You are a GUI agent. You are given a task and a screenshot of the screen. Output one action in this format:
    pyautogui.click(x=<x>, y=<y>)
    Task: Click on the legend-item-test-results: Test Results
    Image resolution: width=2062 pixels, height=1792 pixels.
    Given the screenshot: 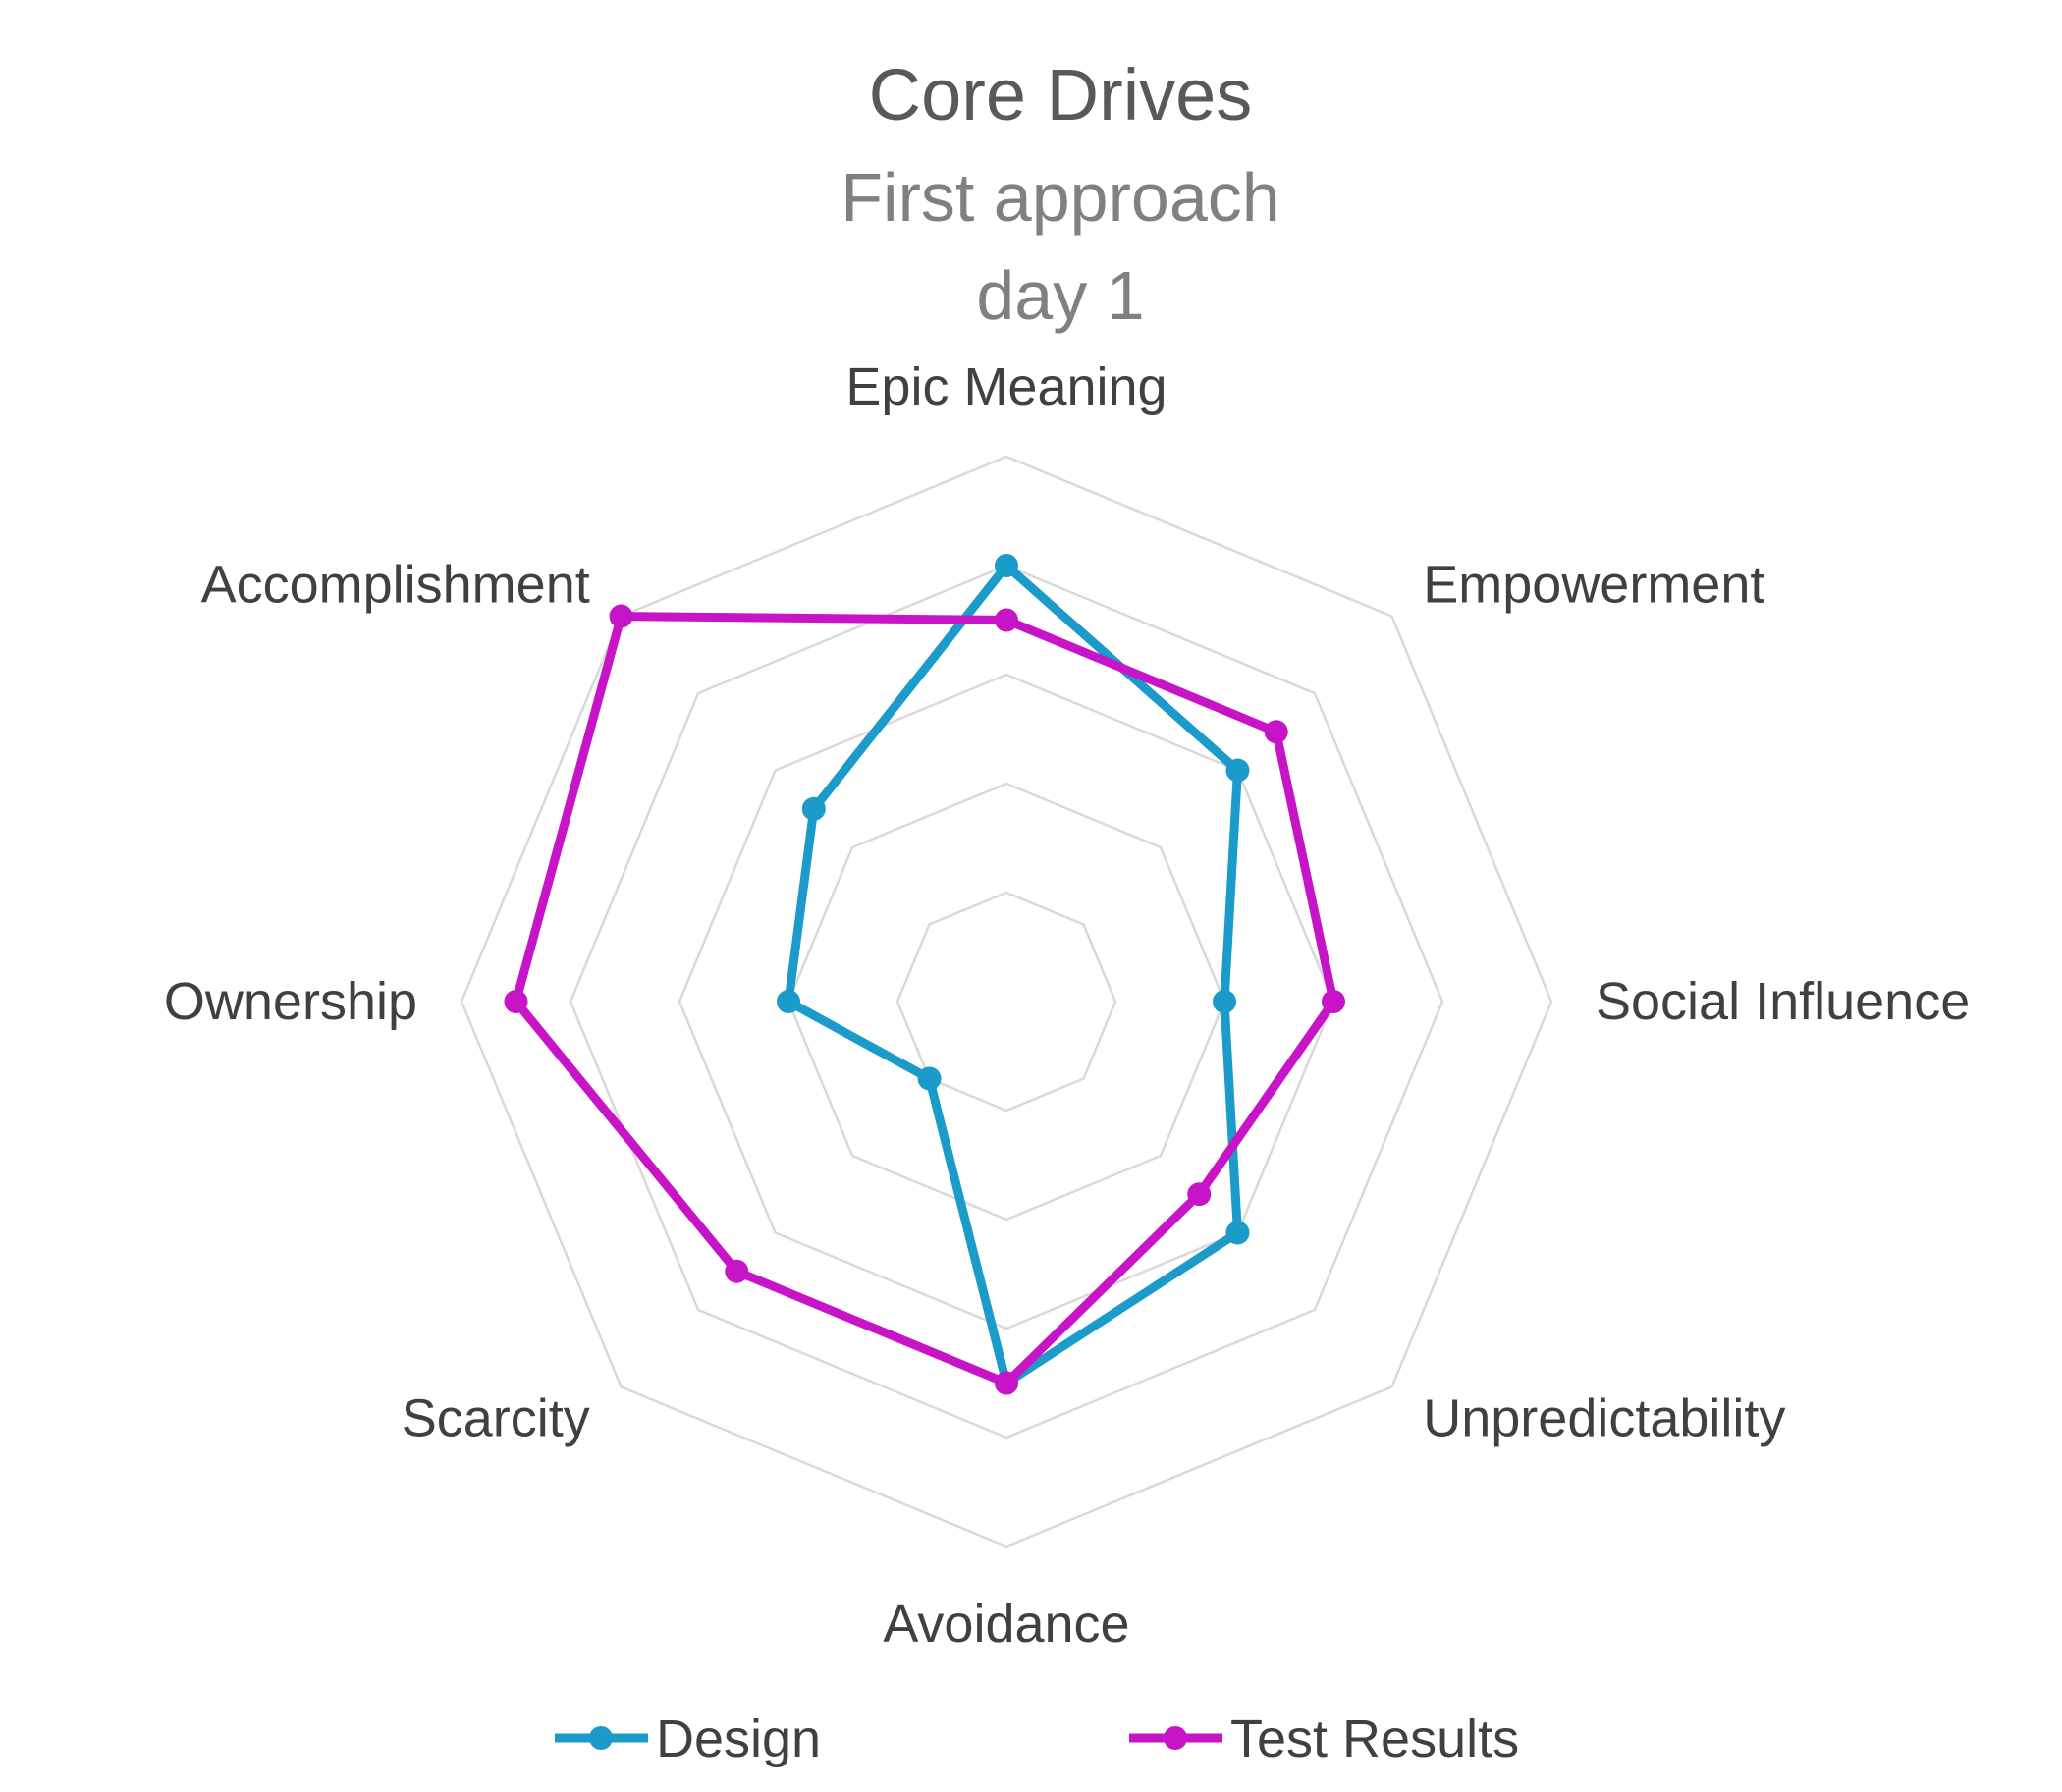 What is the action you would take?
    pyautogui.click(x=1324, y=1739)
    